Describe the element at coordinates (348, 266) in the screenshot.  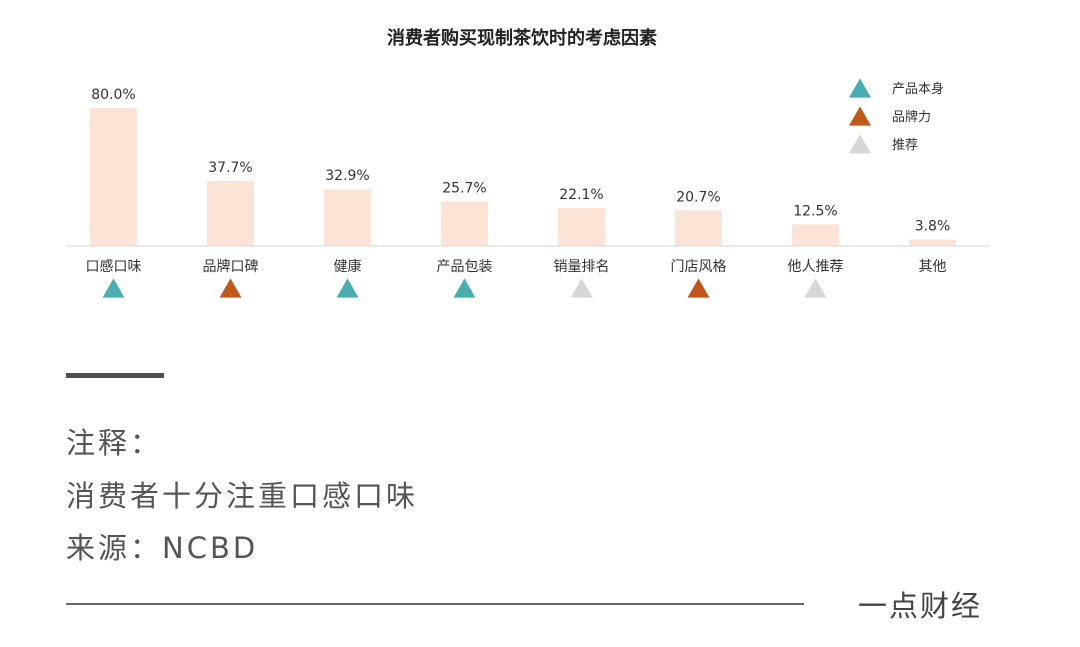
I see `category-label: 健康` at that location.